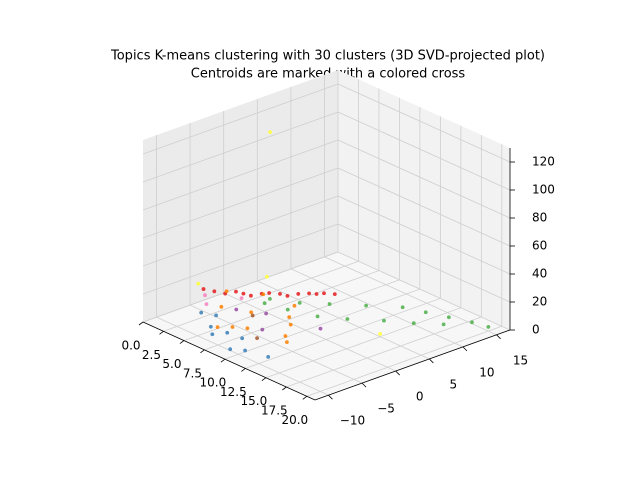 This screenshot has height=480, width=640. I want to click on x-axis, so click(229, 361).